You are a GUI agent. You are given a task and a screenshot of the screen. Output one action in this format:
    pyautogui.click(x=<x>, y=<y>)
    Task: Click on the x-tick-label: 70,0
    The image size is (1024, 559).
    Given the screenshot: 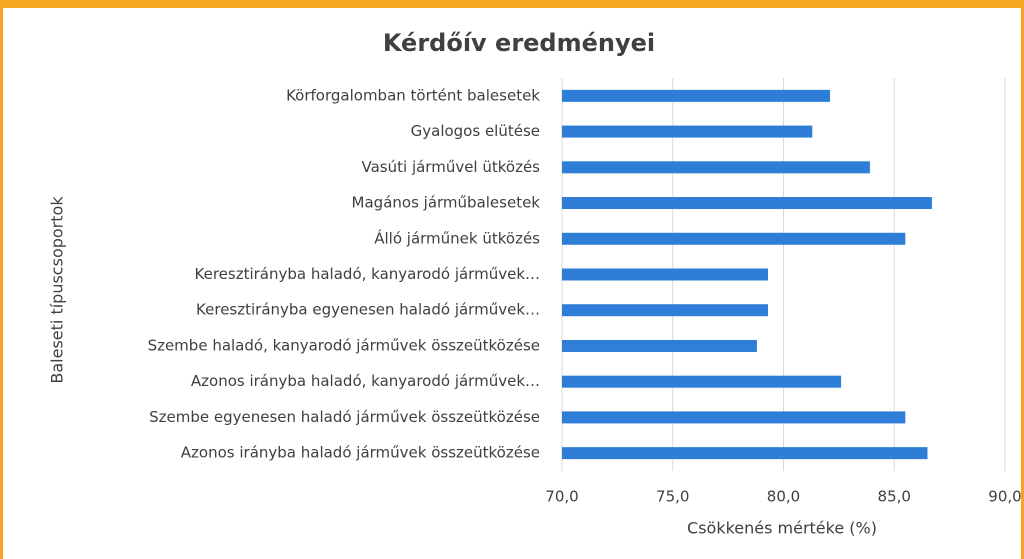 What is the action you would take?
    pyautogui.click(x=561, y=497)
    